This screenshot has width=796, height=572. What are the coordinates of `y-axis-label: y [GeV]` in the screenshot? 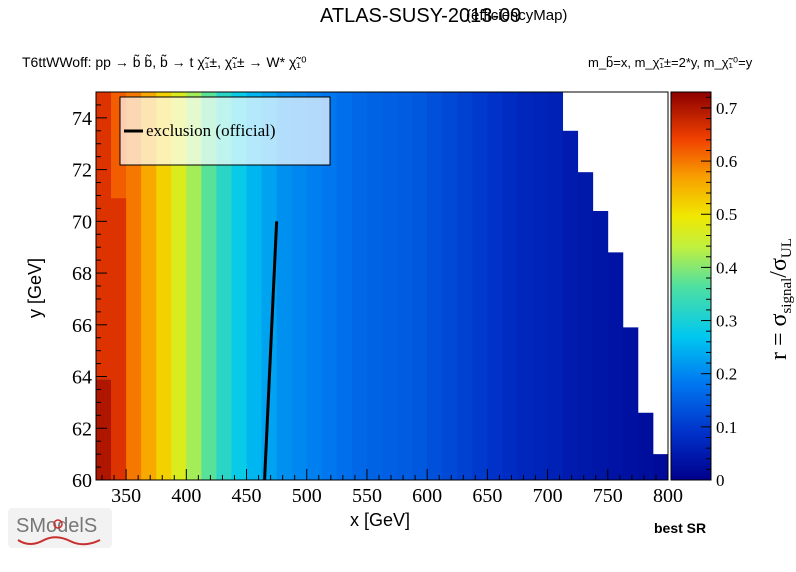 It's located at (35, 288).